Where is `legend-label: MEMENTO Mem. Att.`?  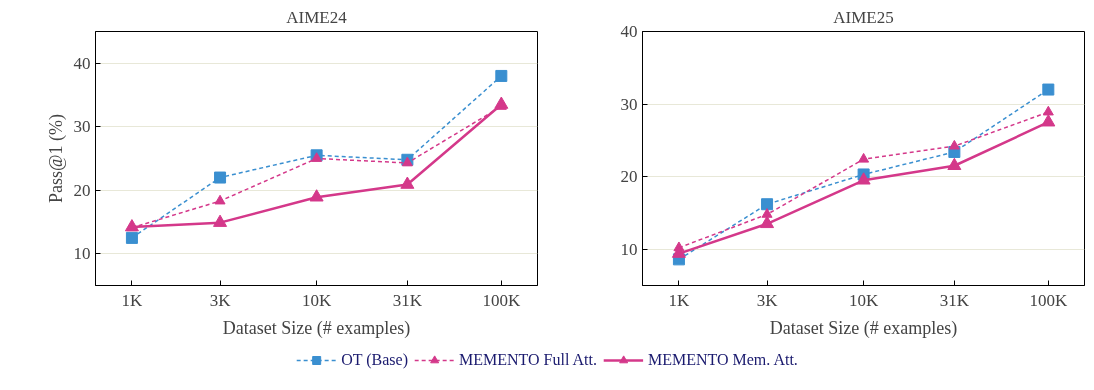
legend-label: MEMENTO Mem. Att. is located at coordinates (722, 360).